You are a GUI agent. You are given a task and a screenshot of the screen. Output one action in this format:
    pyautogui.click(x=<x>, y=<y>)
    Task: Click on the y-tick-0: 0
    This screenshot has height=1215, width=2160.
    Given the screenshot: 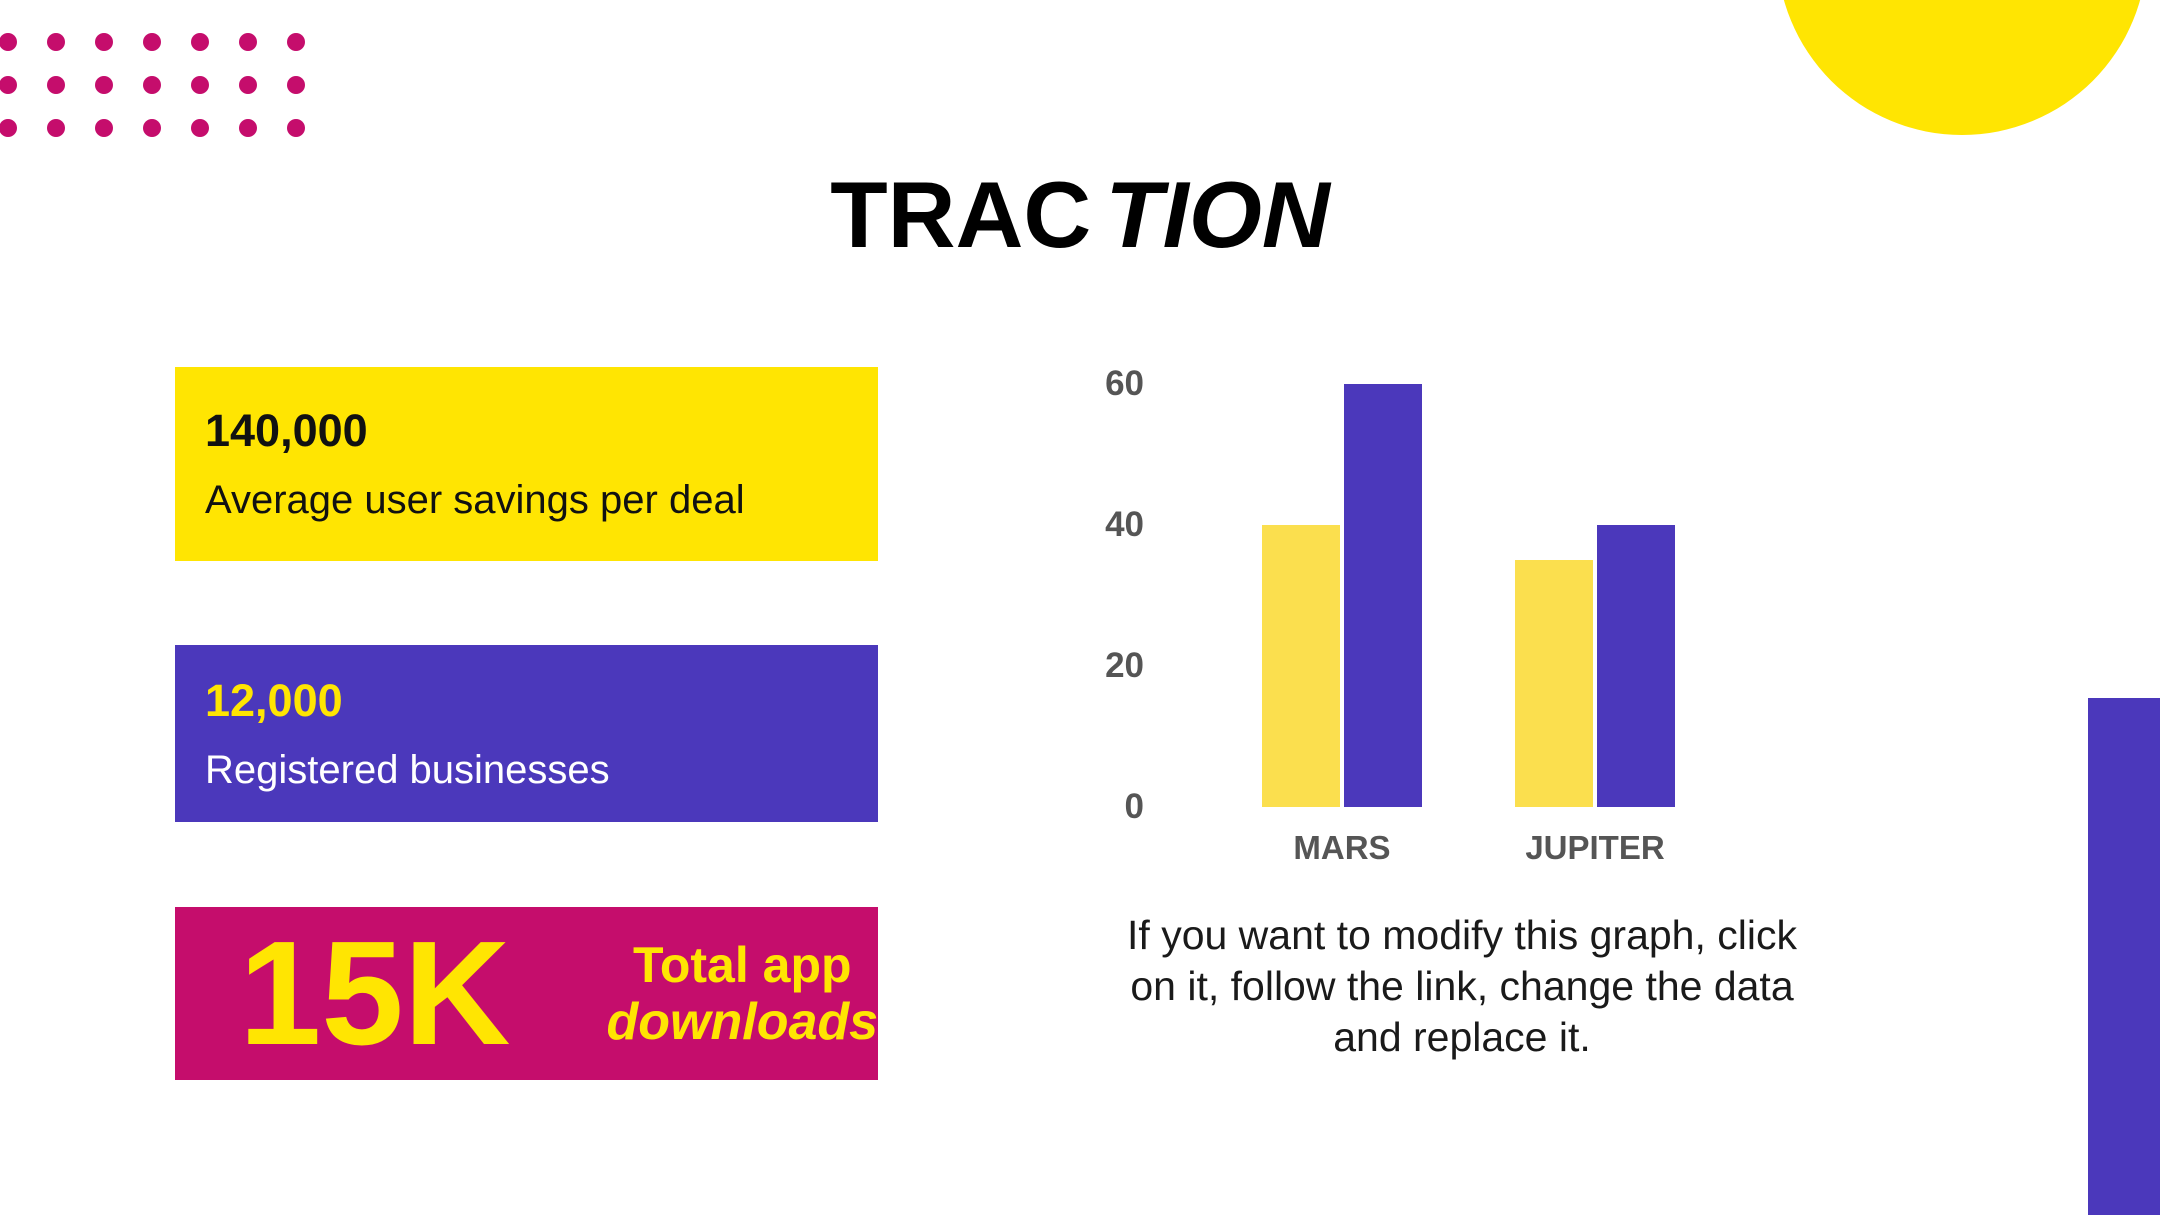 What is the action you would take?
    pyautogui.click(x=1134, y=806)
    